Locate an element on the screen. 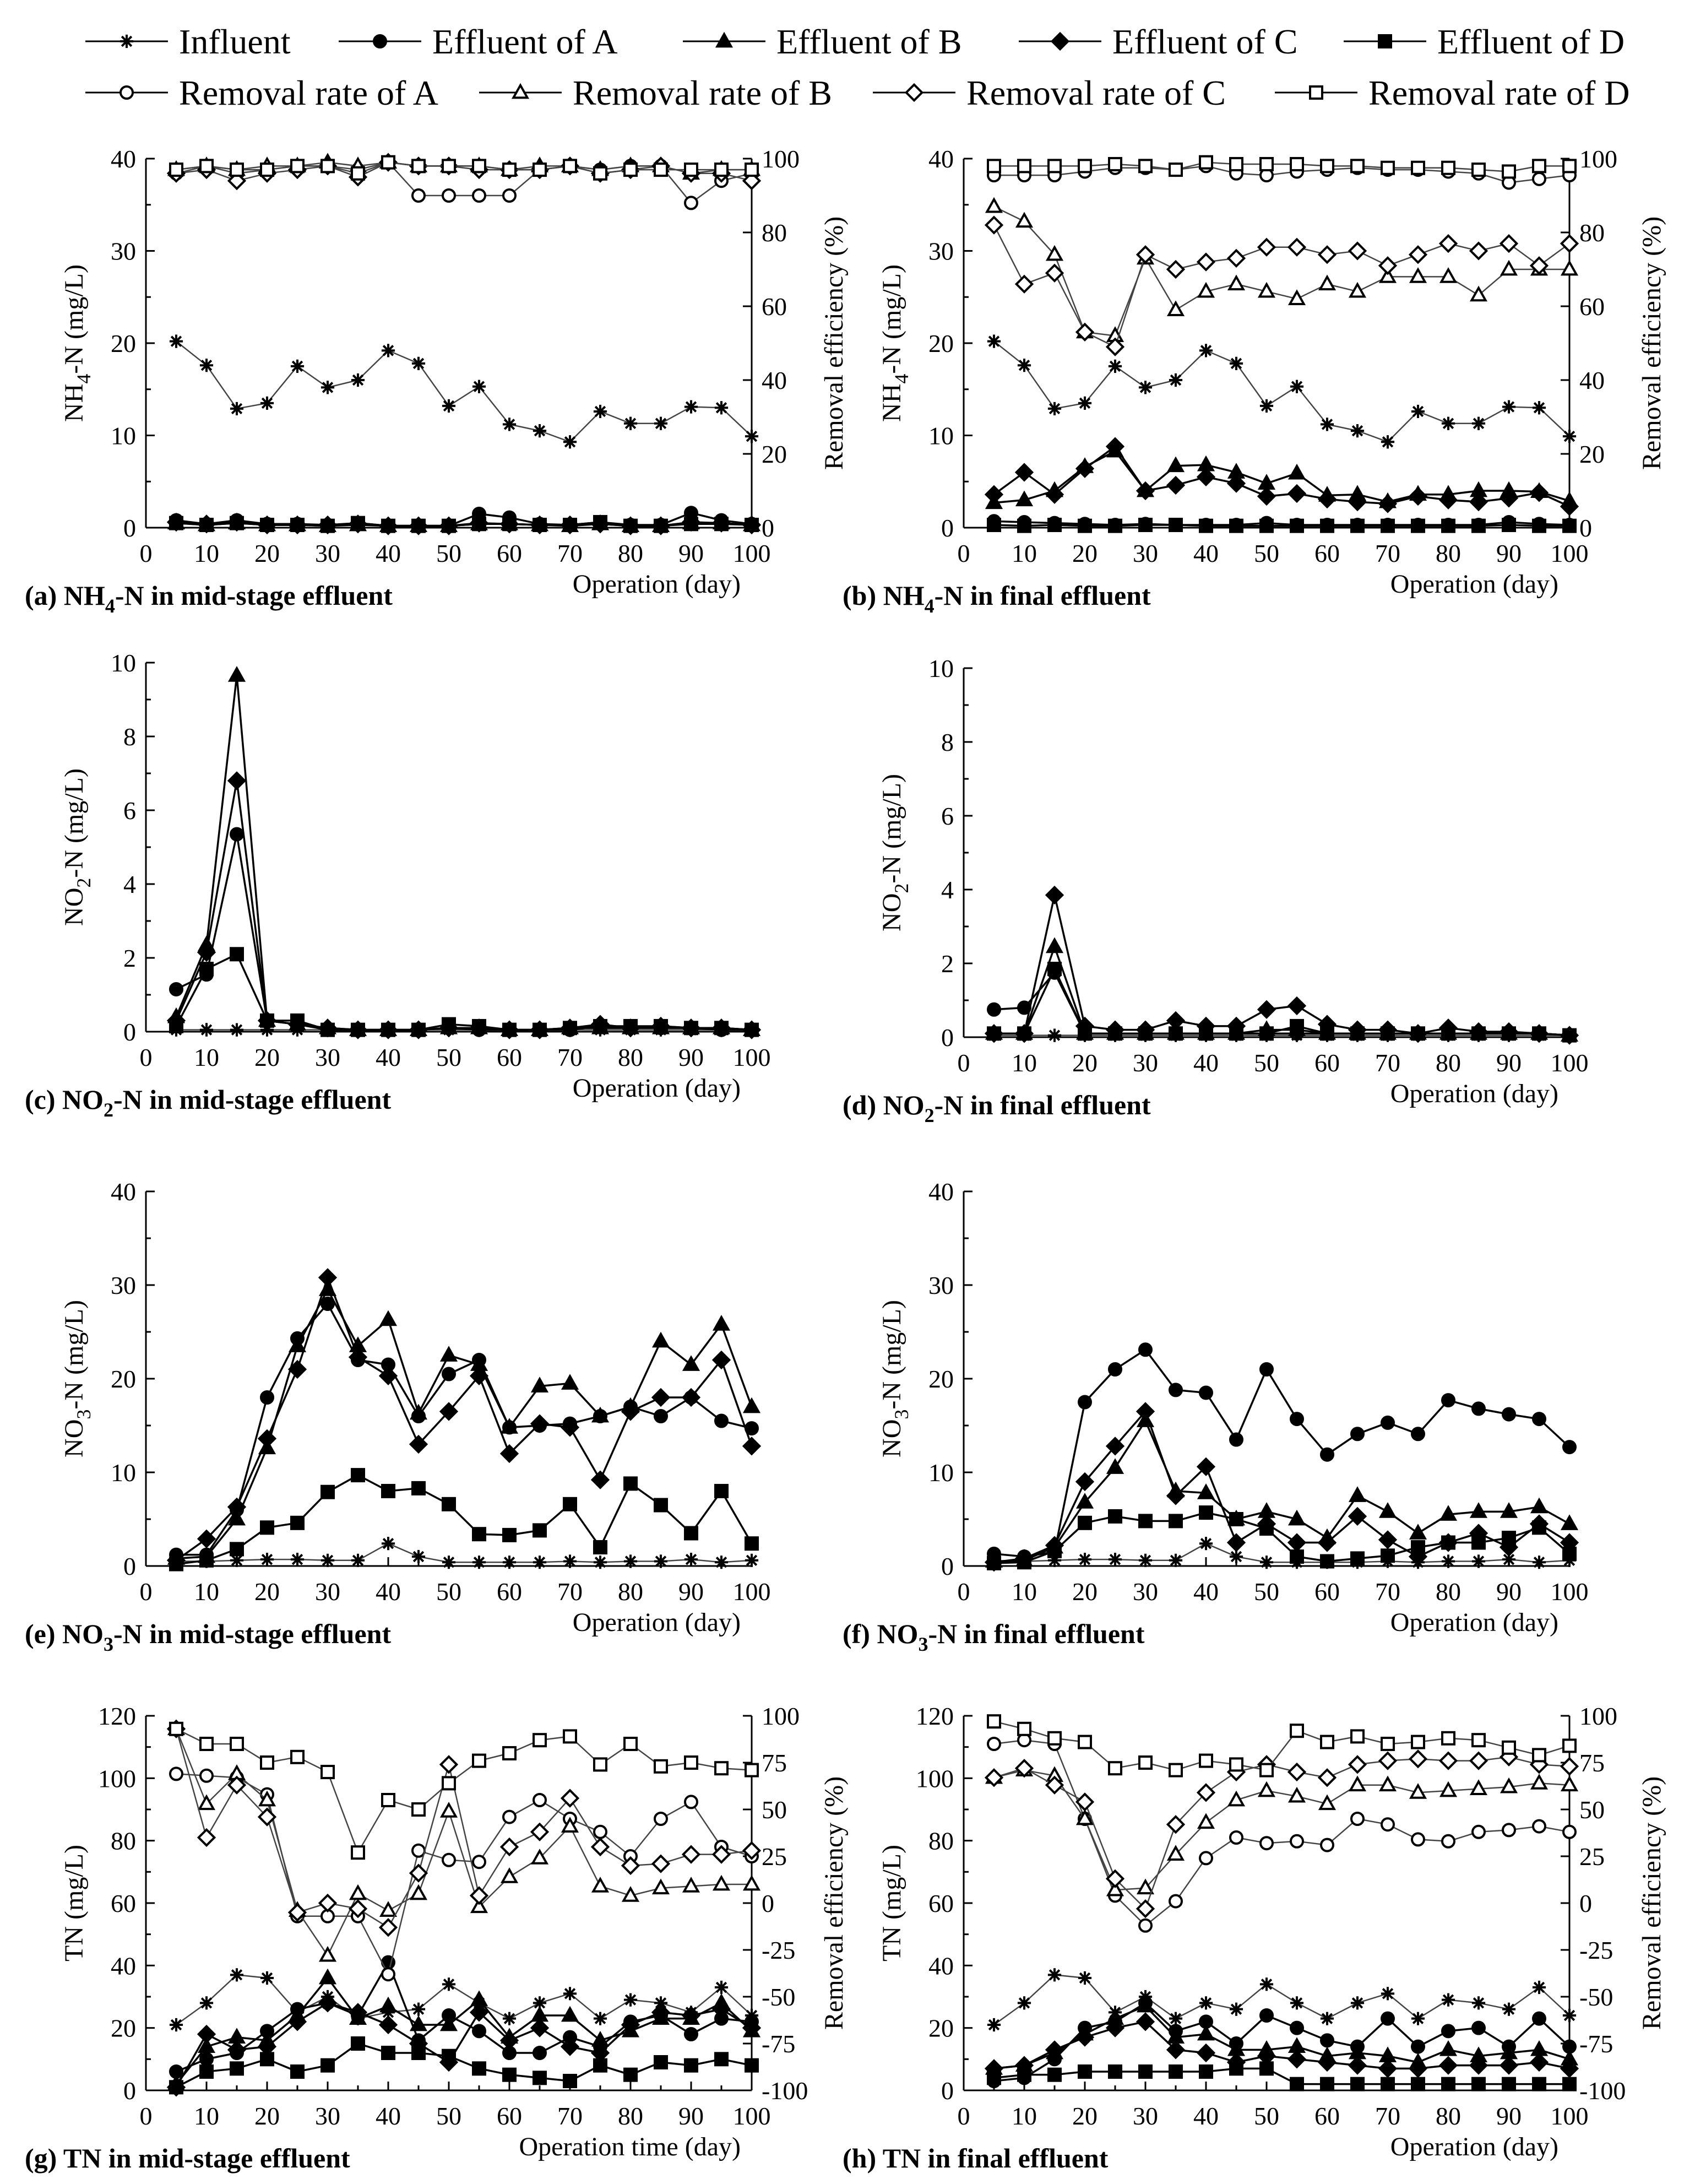 The width and height of the screenshot is (1695, 2184). x-tick-label: 80 is located at coordinates (630, 2116).